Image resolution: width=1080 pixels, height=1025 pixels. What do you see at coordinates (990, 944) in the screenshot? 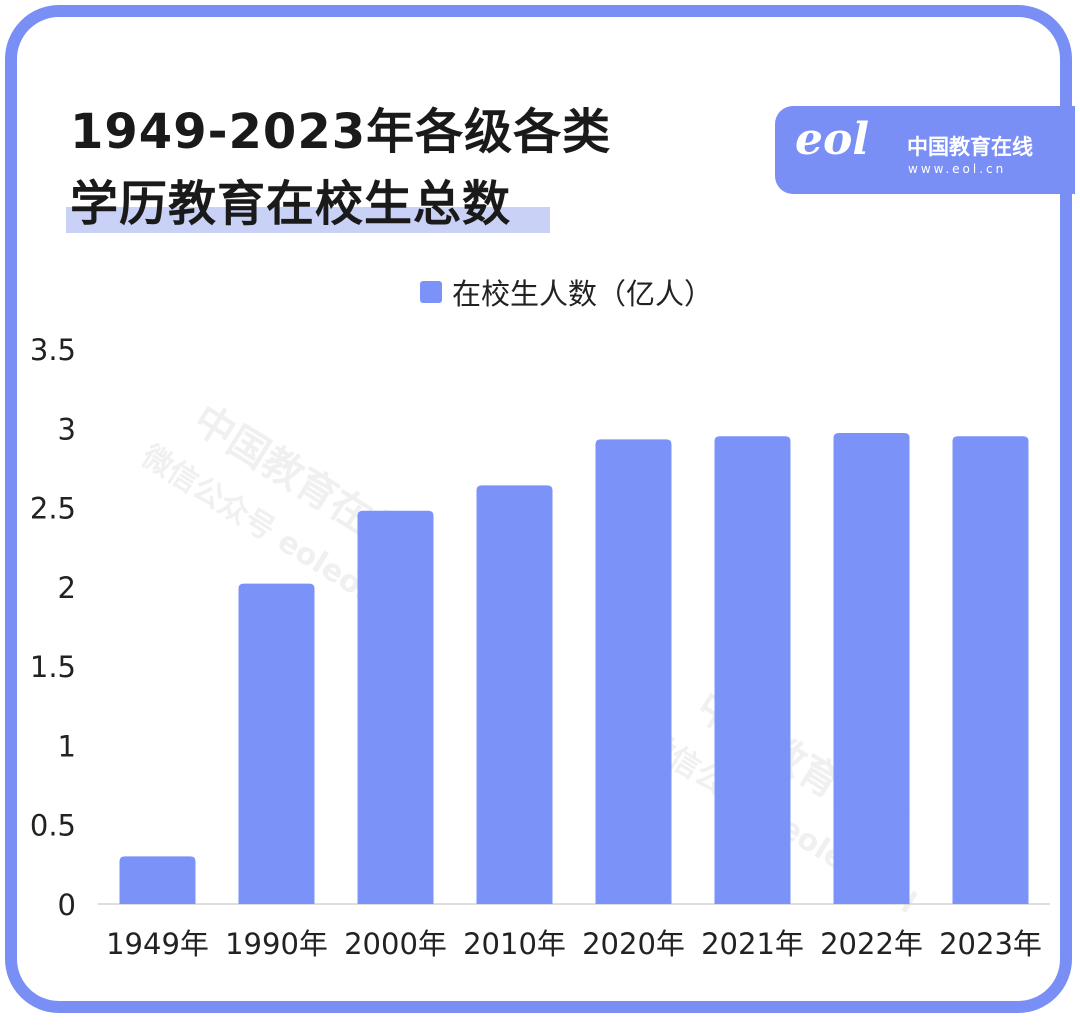
I see `x-tick-label: 2023年` at bounding box center [990, 944].